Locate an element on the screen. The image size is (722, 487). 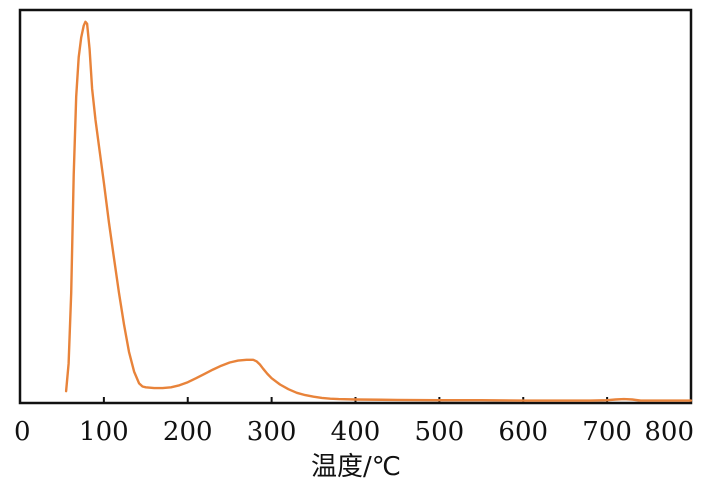
x-tick-label-700: 700 is located at coordinates (607, 432).